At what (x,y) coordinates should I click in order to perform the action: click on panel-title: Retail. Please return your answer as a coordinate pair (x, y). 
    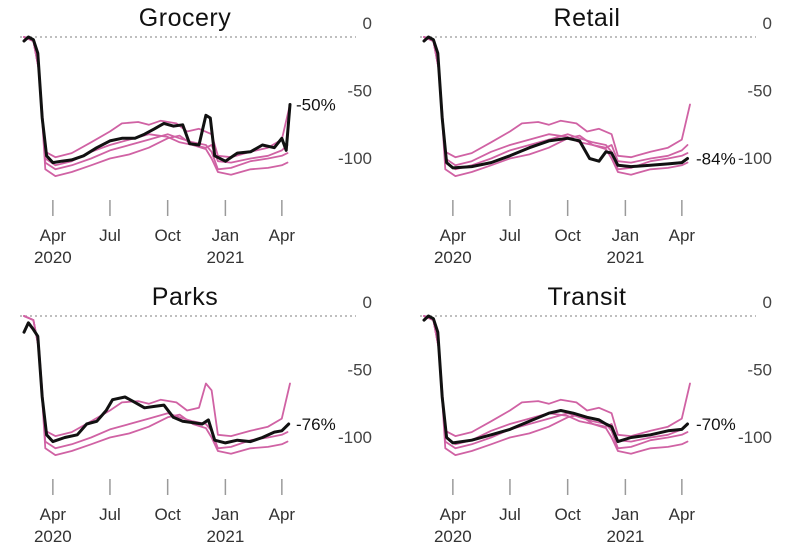
    Looking at the image, I should click on (587, 18).